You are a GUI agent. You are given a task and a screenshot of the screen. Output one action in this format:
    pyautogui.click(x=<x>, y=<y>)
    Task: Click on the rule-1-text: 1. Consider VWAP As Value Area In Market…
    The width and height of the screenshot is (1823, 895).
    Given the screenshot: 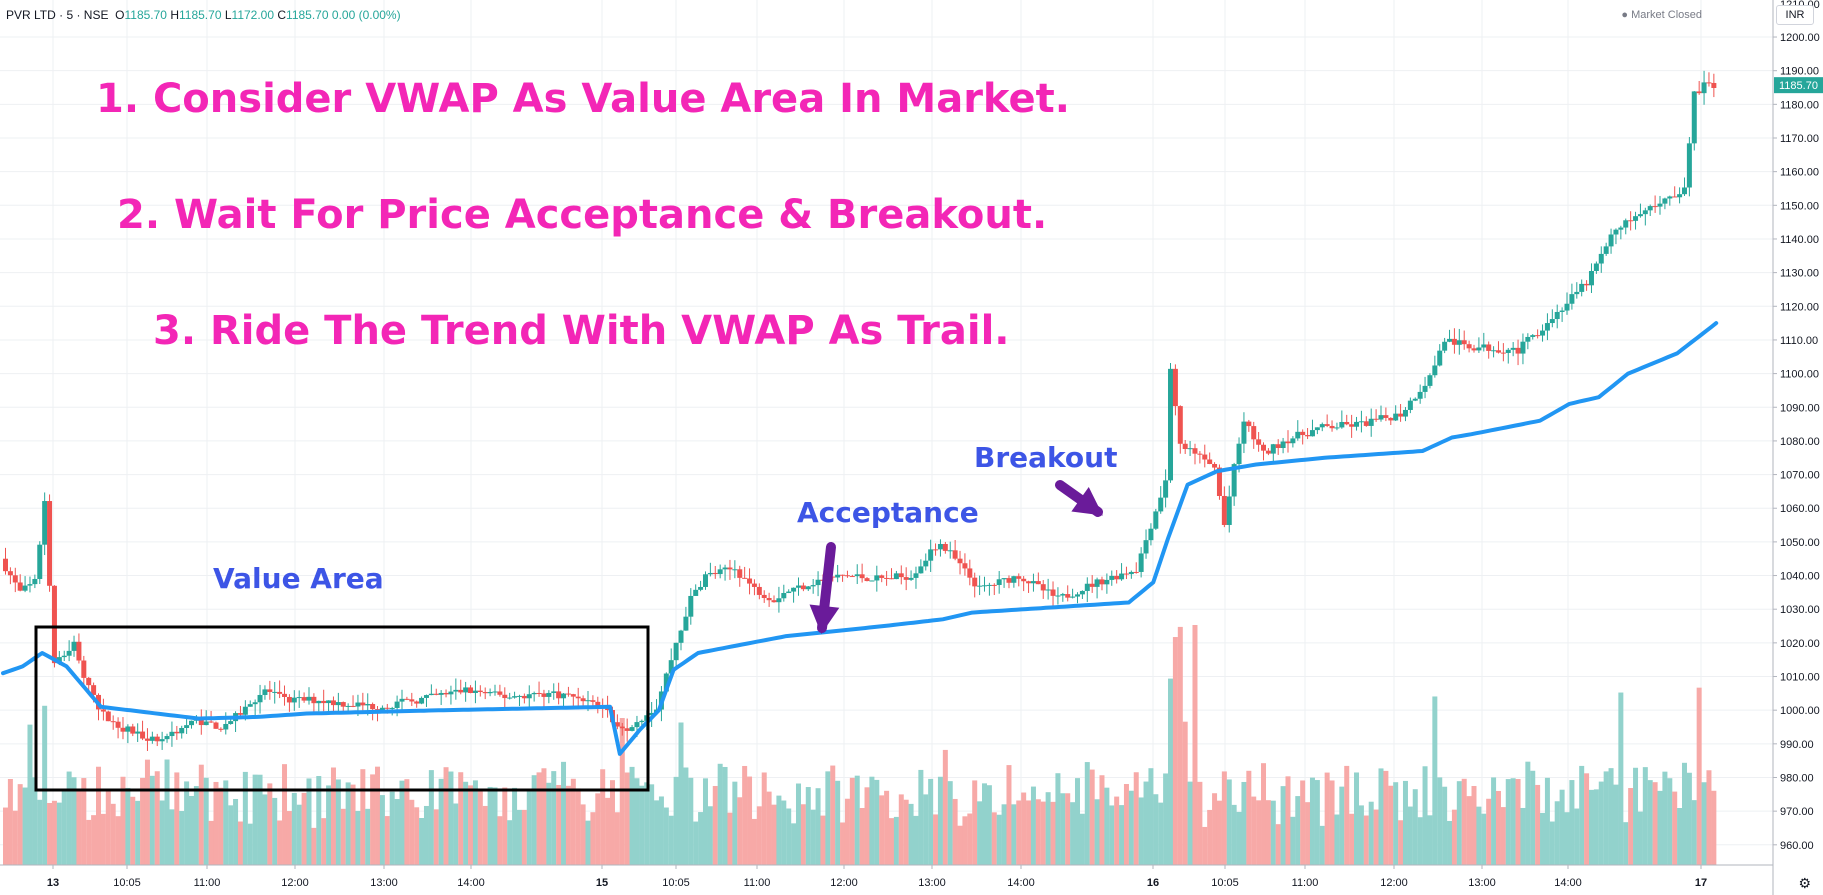 What is the action you would take?
    pyautogui.click(x=583, y=99)
    